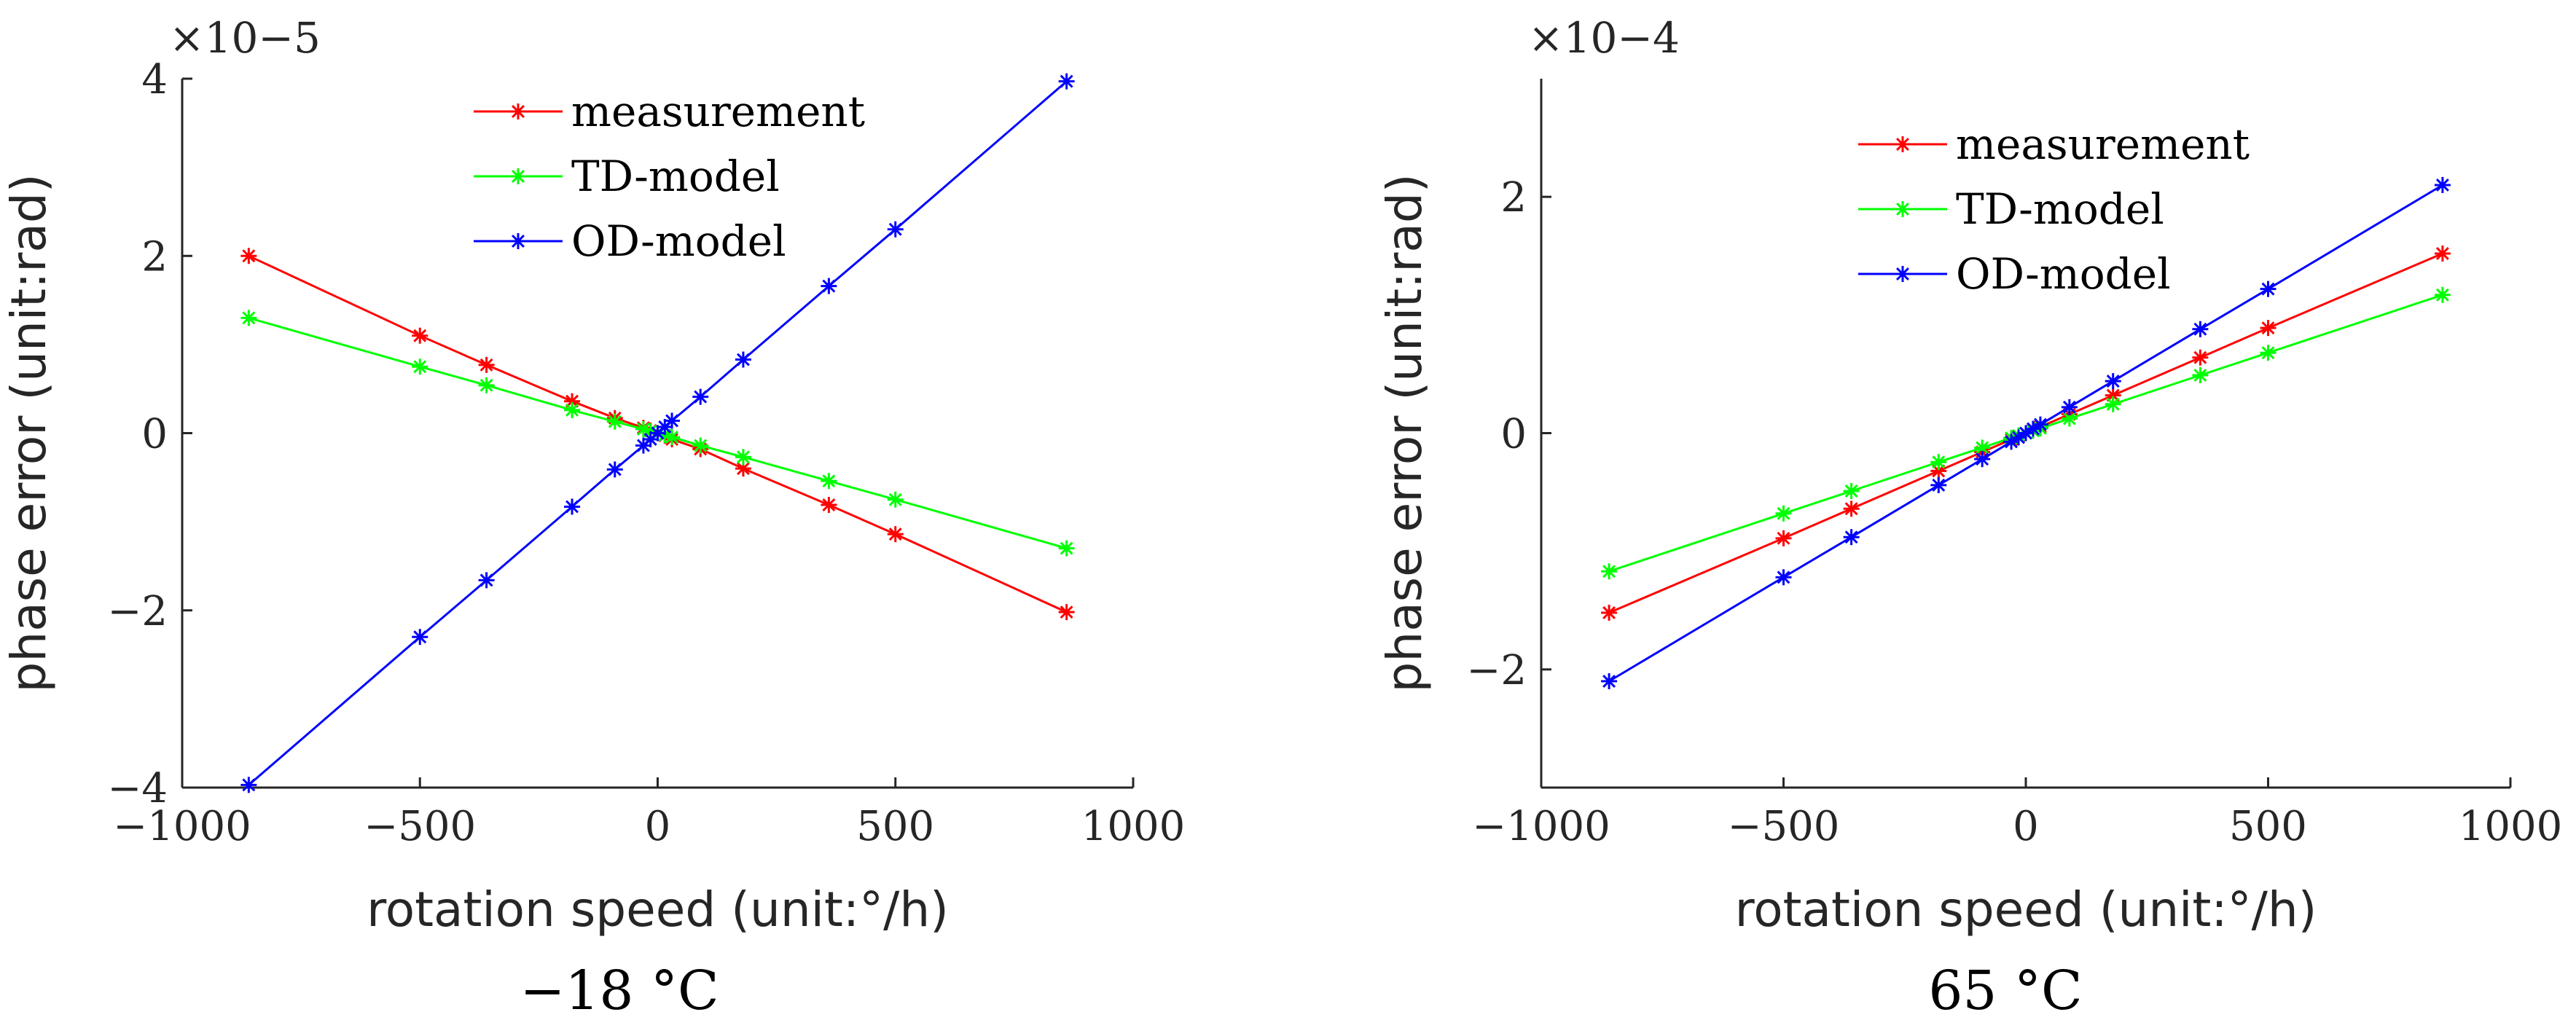  Describe the element at coordinates (1604, 38) in the screenshot. I see `y-exponent-label: ×10−4` at that location.